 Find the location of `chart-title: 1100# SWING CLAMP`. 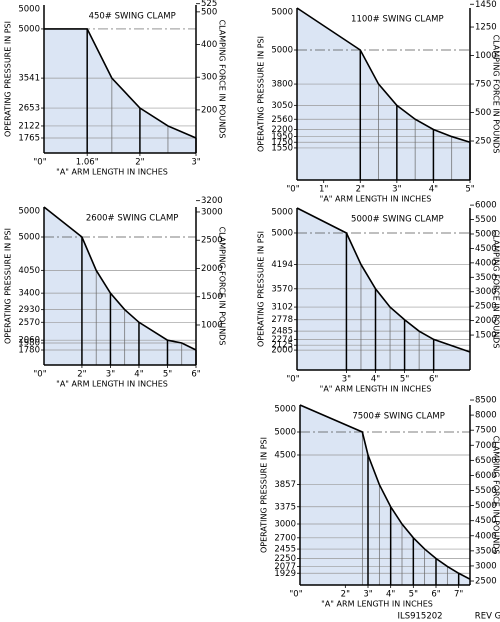

chart-title: 1100# SWING CLAMP is located at coordinates (397, 20).